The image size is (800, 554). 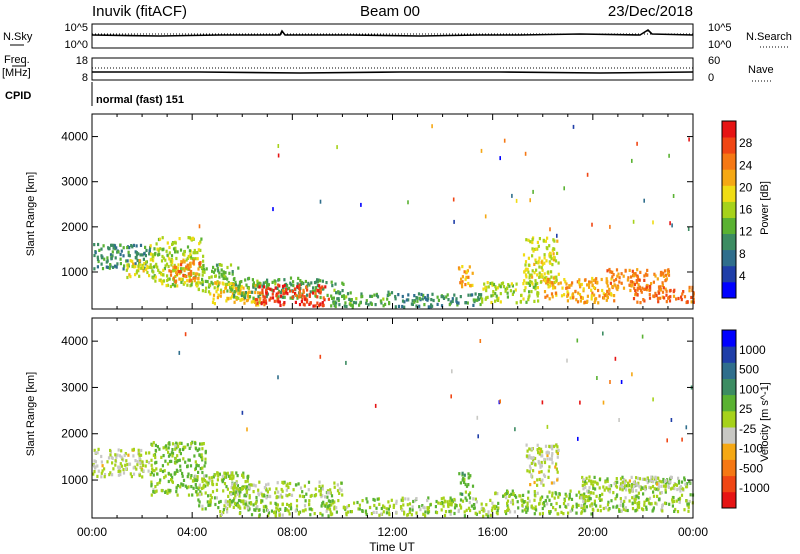 I want to click on velocity-ytick-label: 3000, so click(x=74, y=387).